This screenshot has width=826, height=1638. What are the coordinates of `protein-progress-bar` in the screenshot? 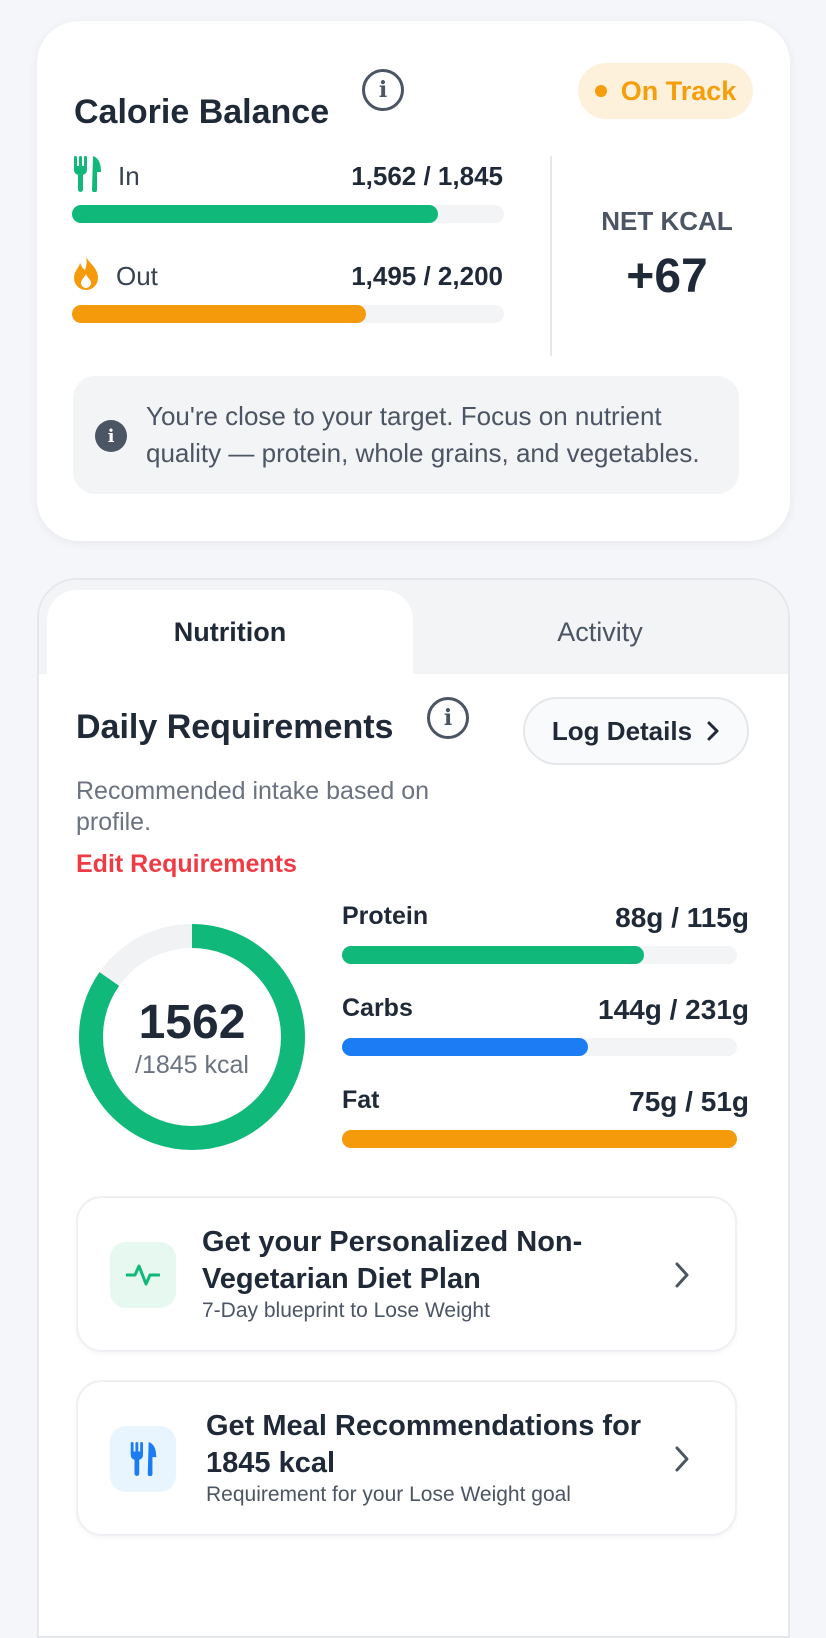 It's located at (539, 955).